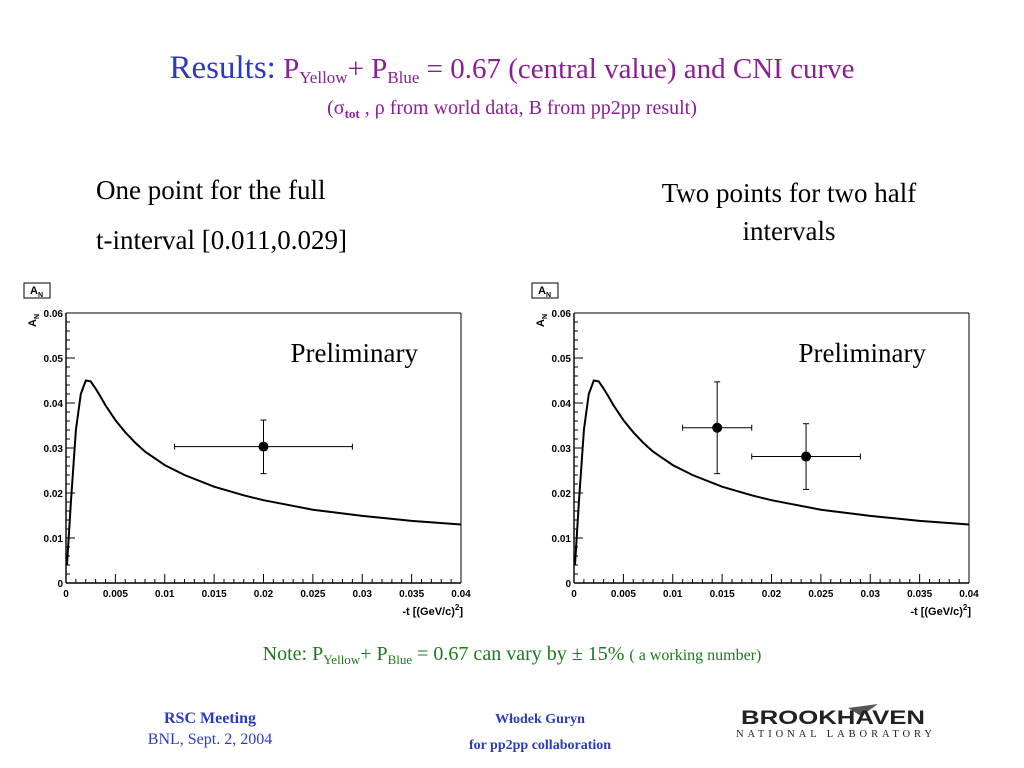 The image size is (1024, 768). What do you see at coordinates (374, 654) in the screenshot?
I see `note-plus: + P` at bounding box center [374, 654].